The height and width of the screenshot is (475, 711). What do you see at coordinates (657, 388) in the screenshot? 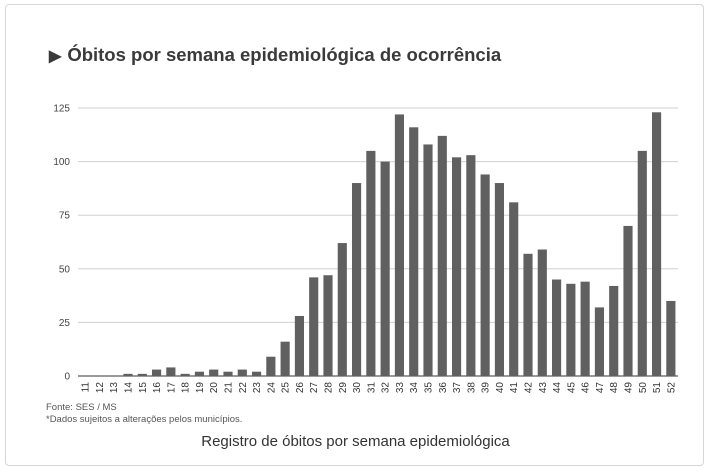
I see `x-tick-label: 51` at bounding box center [657, 388].